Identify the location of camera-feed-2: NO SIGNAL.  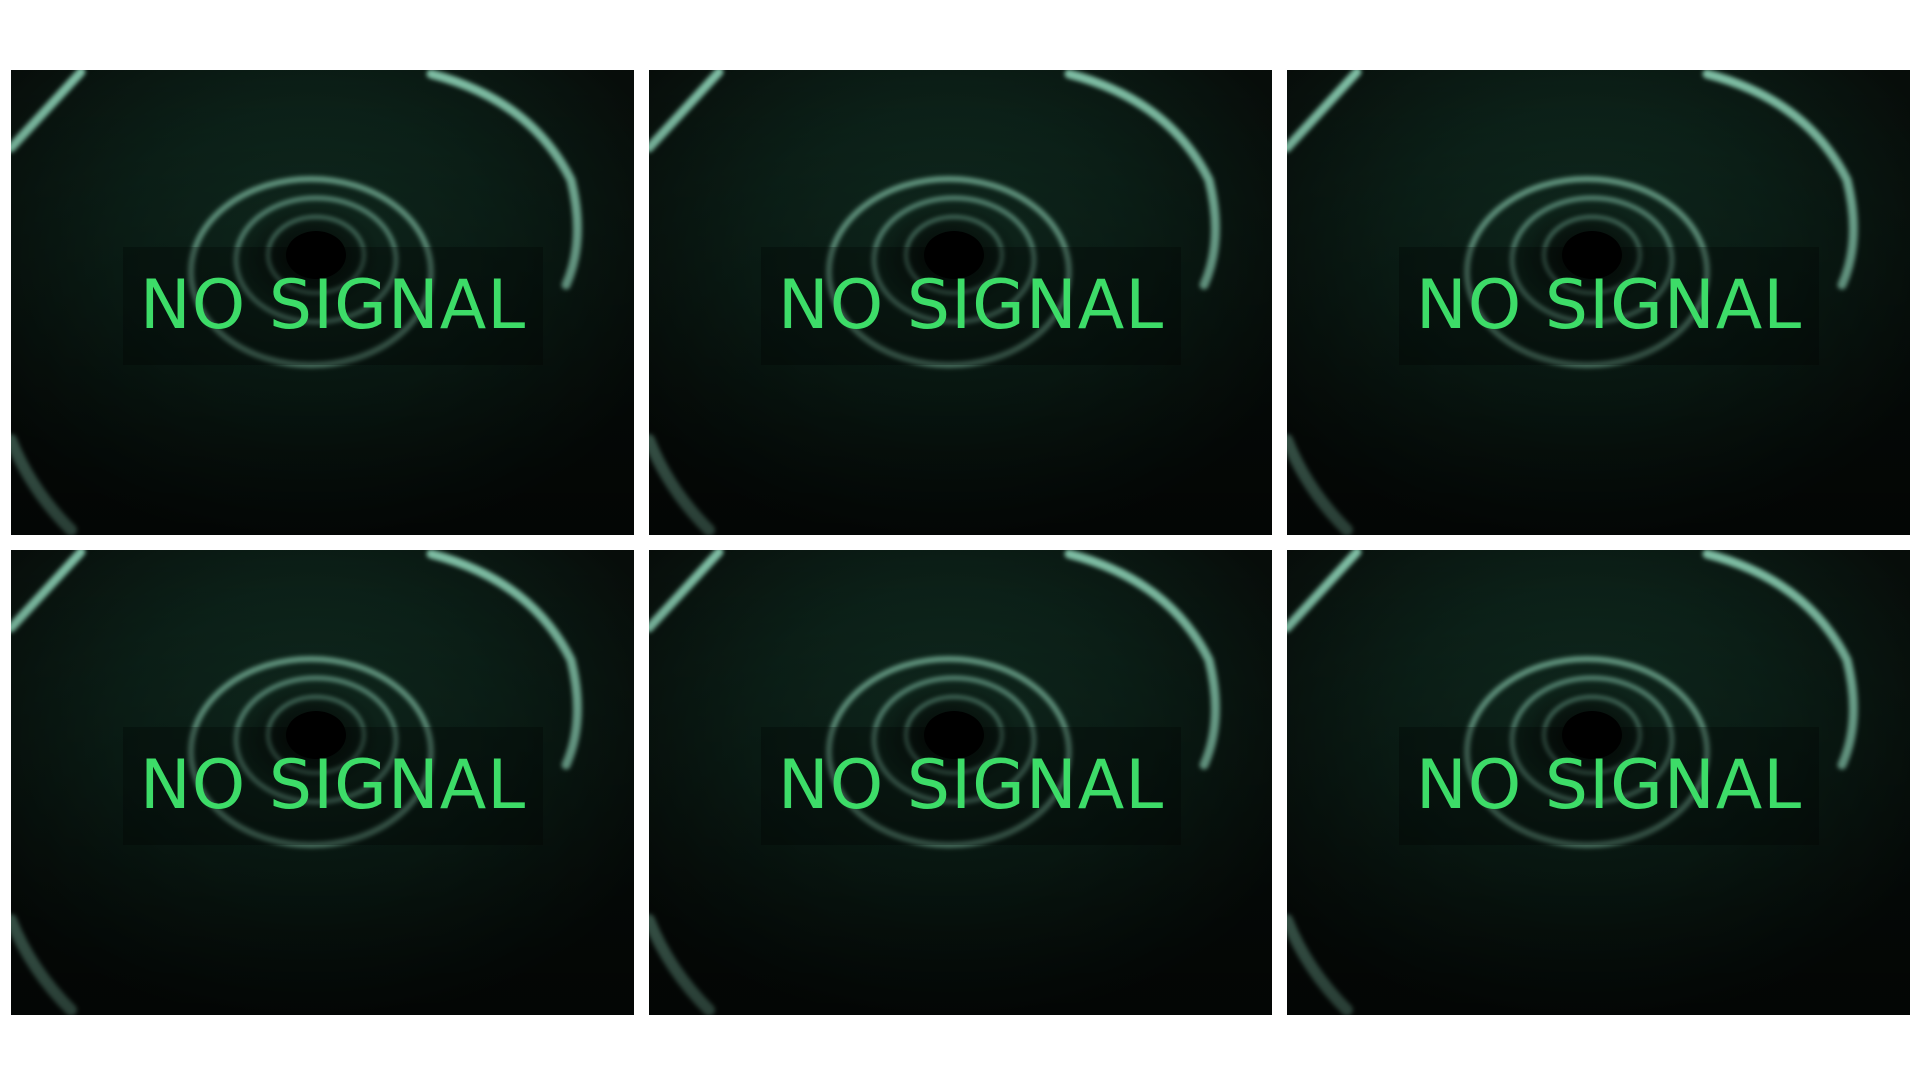
(960, 302).